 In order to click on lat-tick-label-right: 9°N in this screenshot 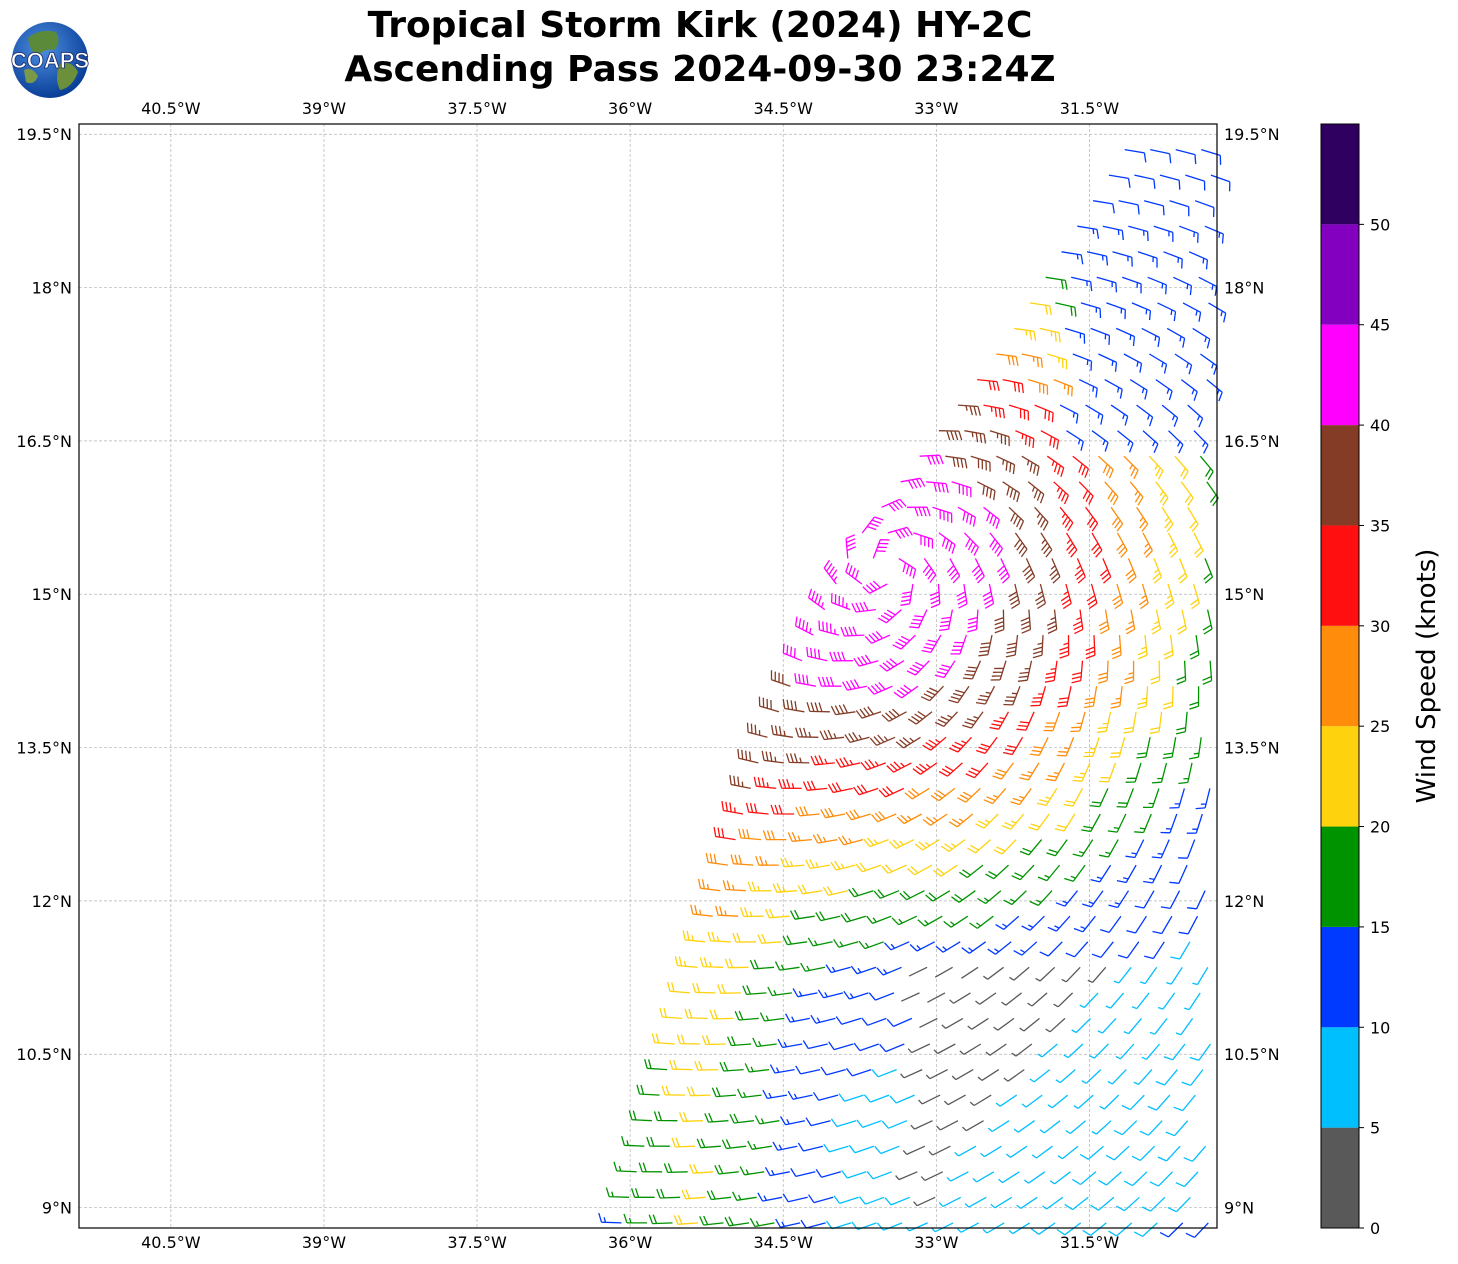, I will do `click(1239, 1208)`.